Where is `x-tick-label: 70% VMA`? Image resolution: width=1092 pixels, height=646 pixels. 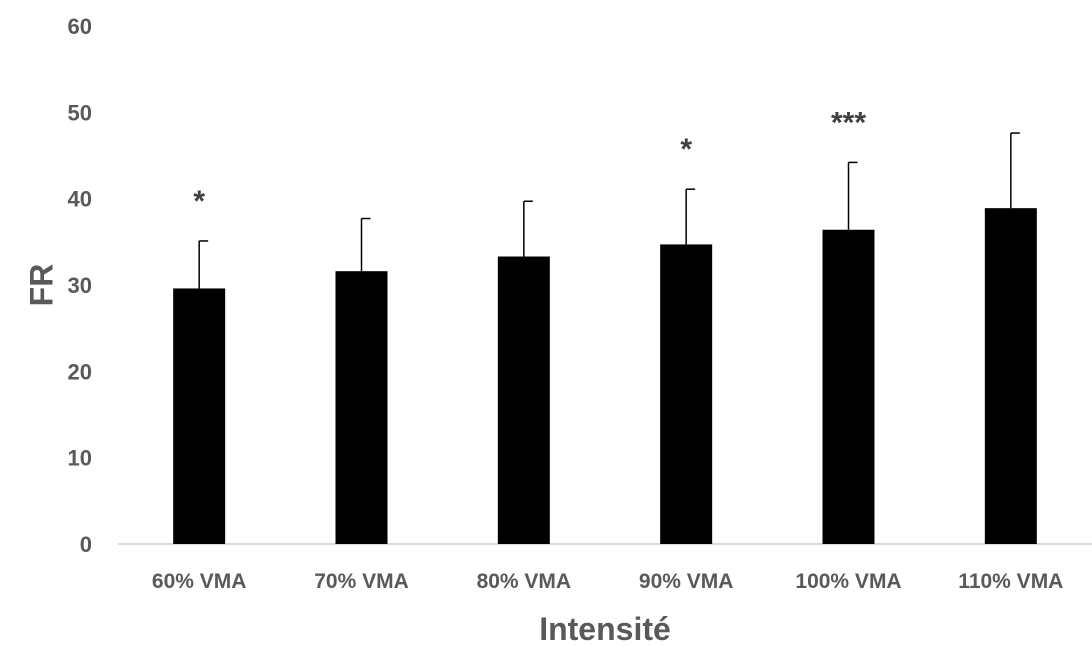 x-tick-label: 70% VMA is located at coordinates (361, 581).